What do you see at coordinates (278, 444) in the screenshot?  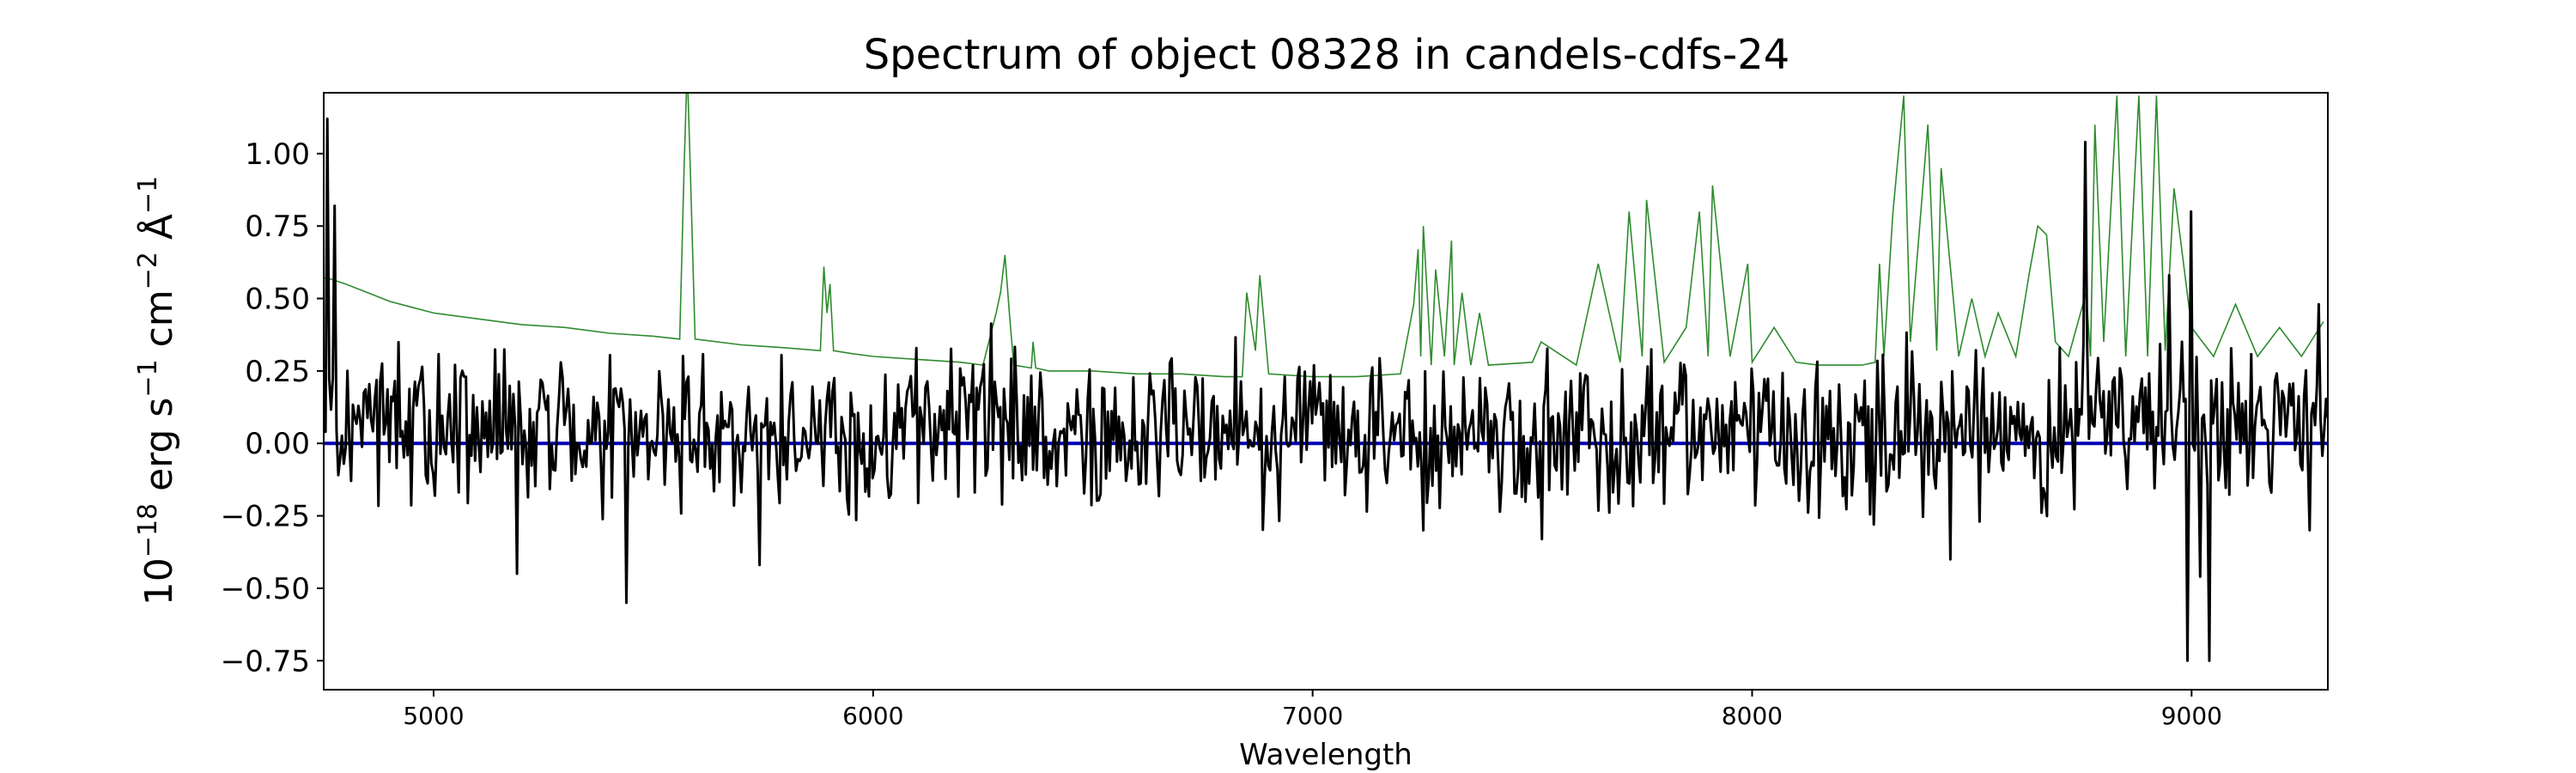 I see `y-tick-label: 0.00` at bounding box center [278, 444].